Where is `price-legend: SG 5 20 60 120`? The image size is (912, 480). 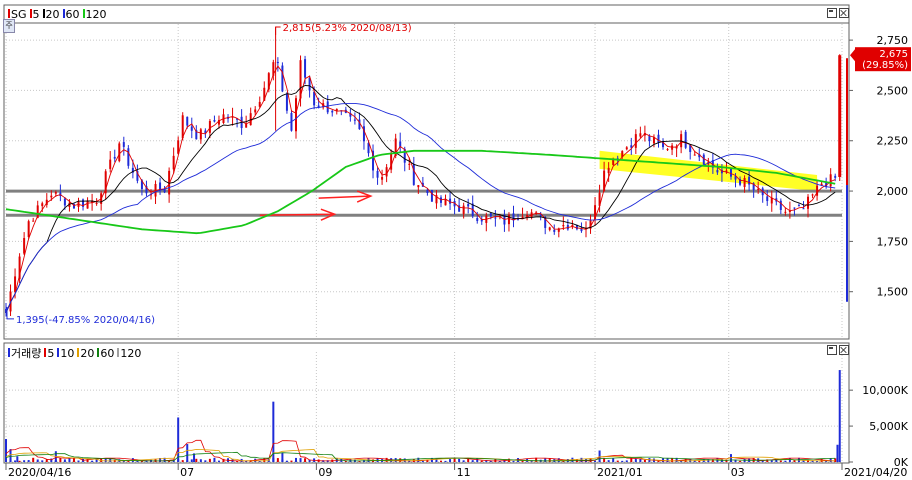 price-legend: SG 5 20 60 120 is located at coordinates (57, 14).